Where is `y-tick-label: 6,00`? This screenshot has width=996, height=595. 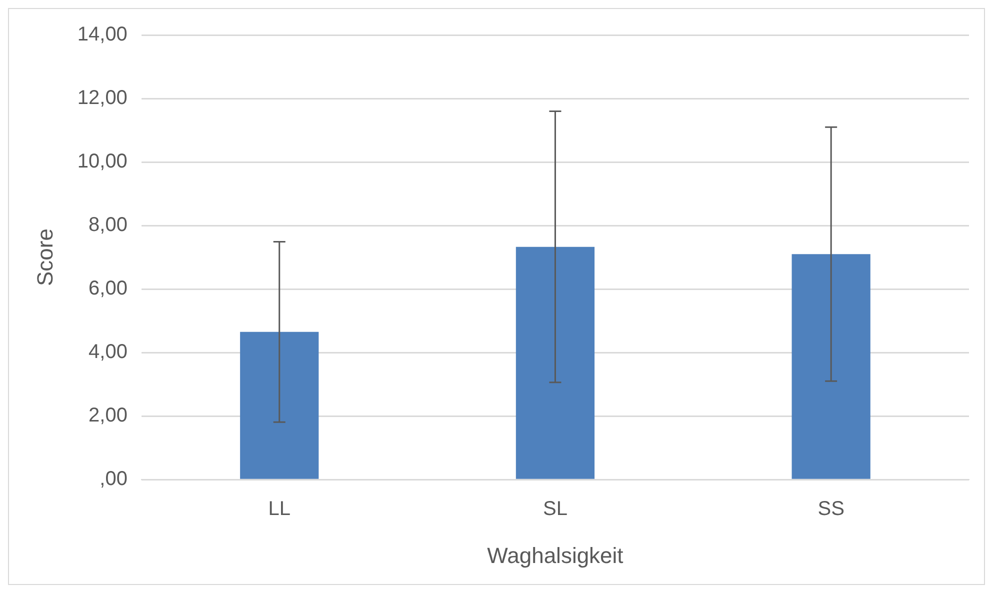
y-tick-label: 6,00 is located at coordinates (108, 289).